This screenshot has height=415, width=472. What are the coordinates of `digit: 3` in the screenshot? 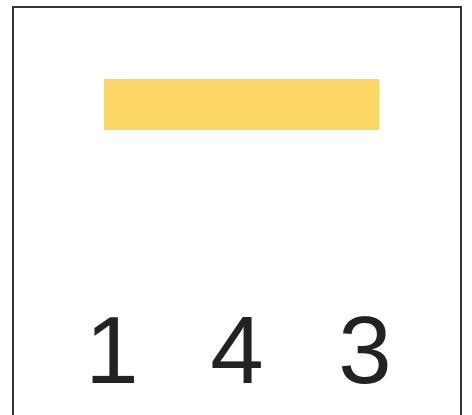 It's located at (364, 350).